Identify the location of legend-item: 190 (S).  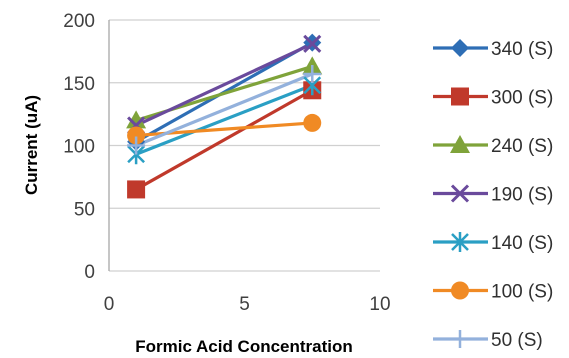
(493, 195).